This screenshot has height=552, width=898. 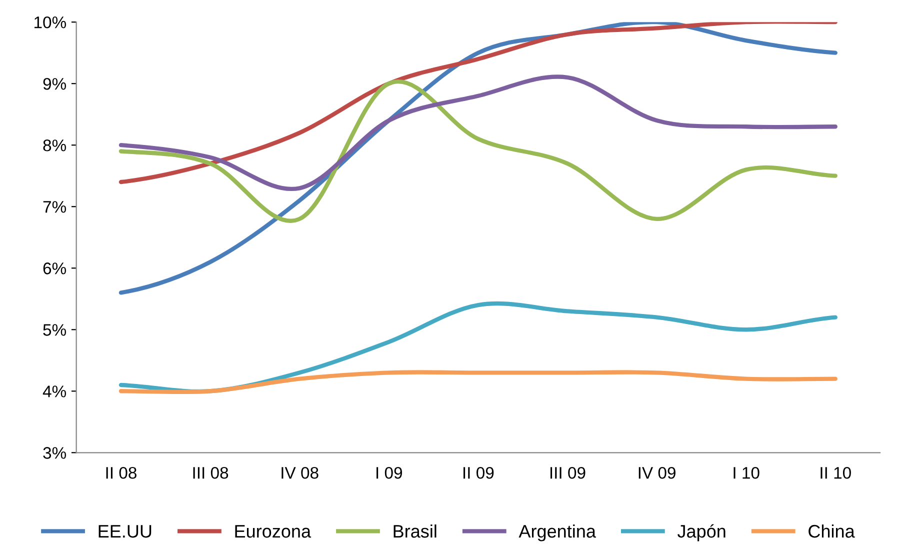 I want to click on x-tick-label: II 08, so click(x=121, y=472).